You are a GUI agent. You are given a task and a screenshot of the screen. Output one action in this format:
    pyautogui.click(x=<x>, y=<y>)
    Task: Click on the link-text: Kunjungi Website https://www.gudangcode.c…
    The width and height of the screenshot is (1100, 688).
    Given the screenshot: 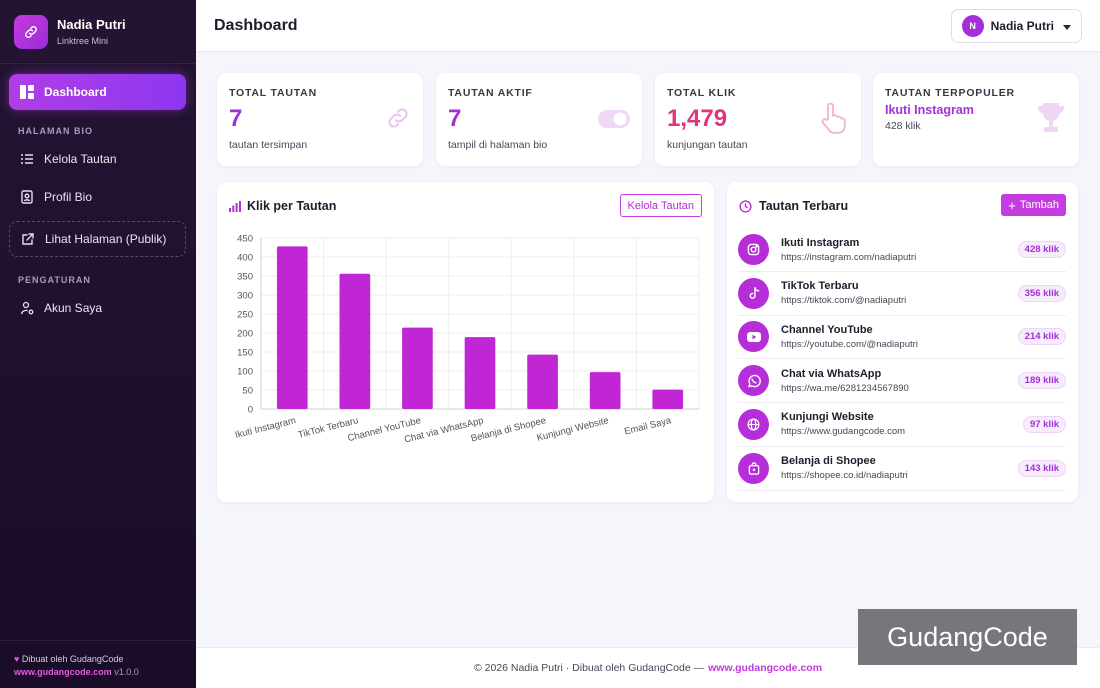 What is the action you would take?
    pyautogui.click(x=902, y=424)
    